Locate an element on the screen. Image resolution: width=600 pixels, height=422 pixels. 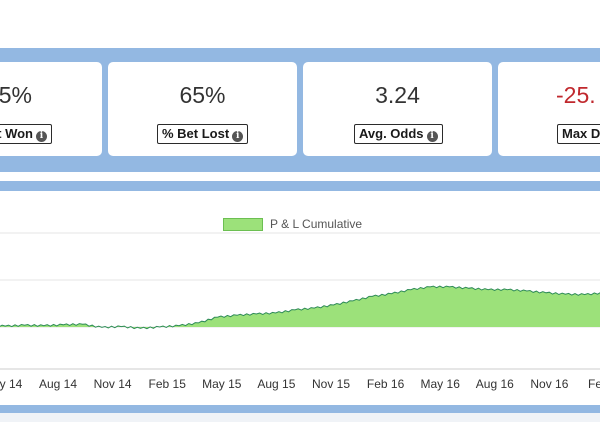
stat-value: -25. is located at coordinates (576, 95).